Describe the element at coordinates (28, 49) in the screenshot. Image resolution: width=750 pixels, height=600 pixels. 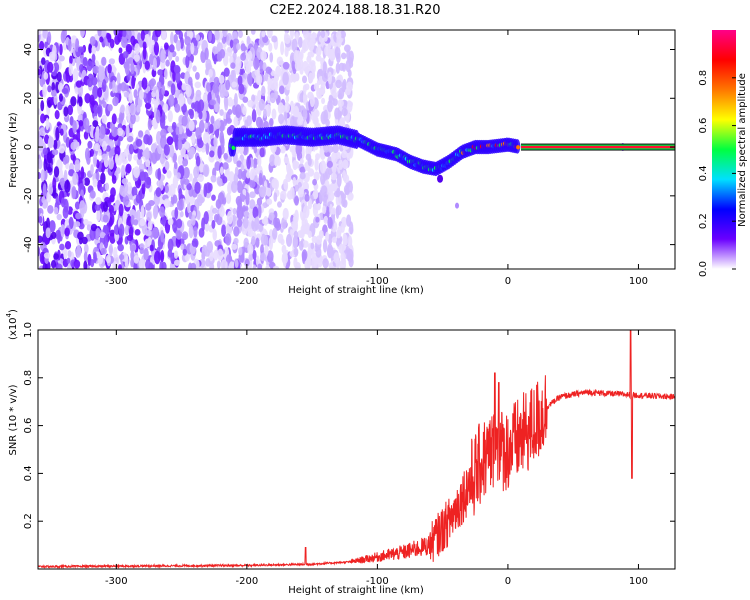
I see `y-tick-label: 40` at that location.